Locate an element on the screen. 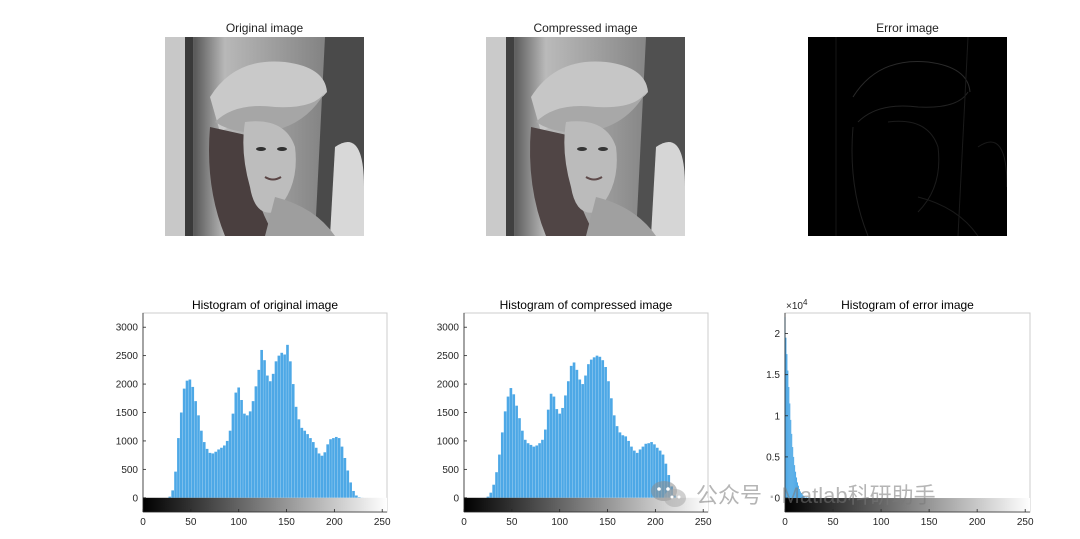 The image size is (1080, 539). error-image-title: Error image is located at coordinates (907, 28).